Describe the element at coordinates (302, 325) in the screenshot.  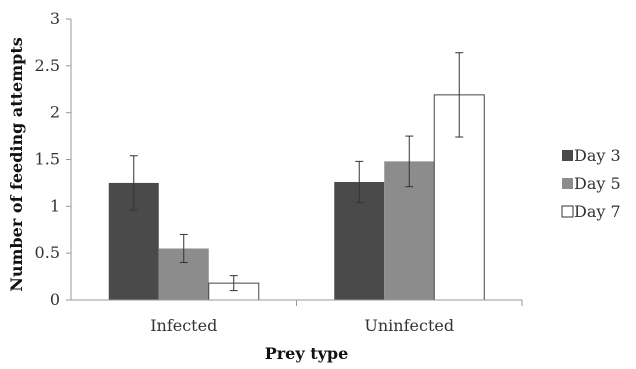
I see `category-labels: Infected Uninfected` at that location.